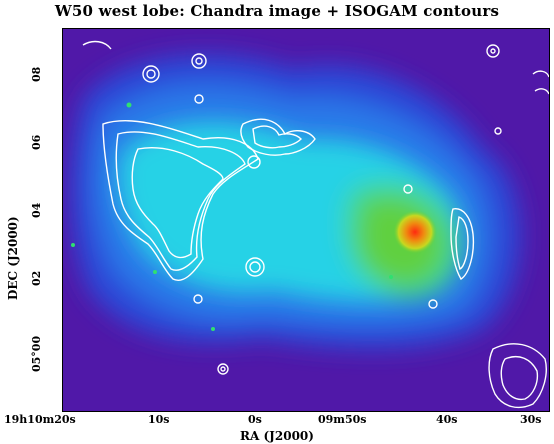 The height and width of the screenshot is (444, 554). What do you see at coordinates (36, 74) in the screenshot?
I see `y-tick-label: 08` at bounding box center [36, 74].